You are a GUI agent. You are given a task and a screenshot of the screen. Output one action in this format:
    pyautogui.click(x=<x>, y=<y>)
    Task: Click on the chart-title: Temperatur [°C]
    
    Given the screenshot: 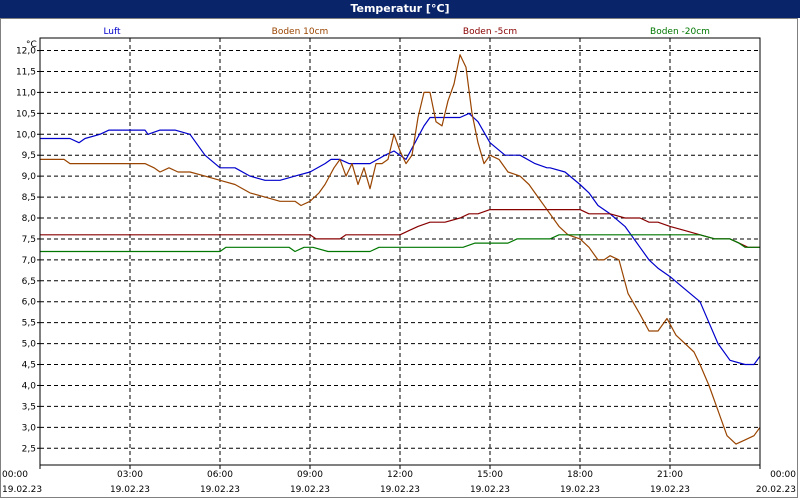 What is the action you would take?
    pyautogui.click(x=400, y=9)
    